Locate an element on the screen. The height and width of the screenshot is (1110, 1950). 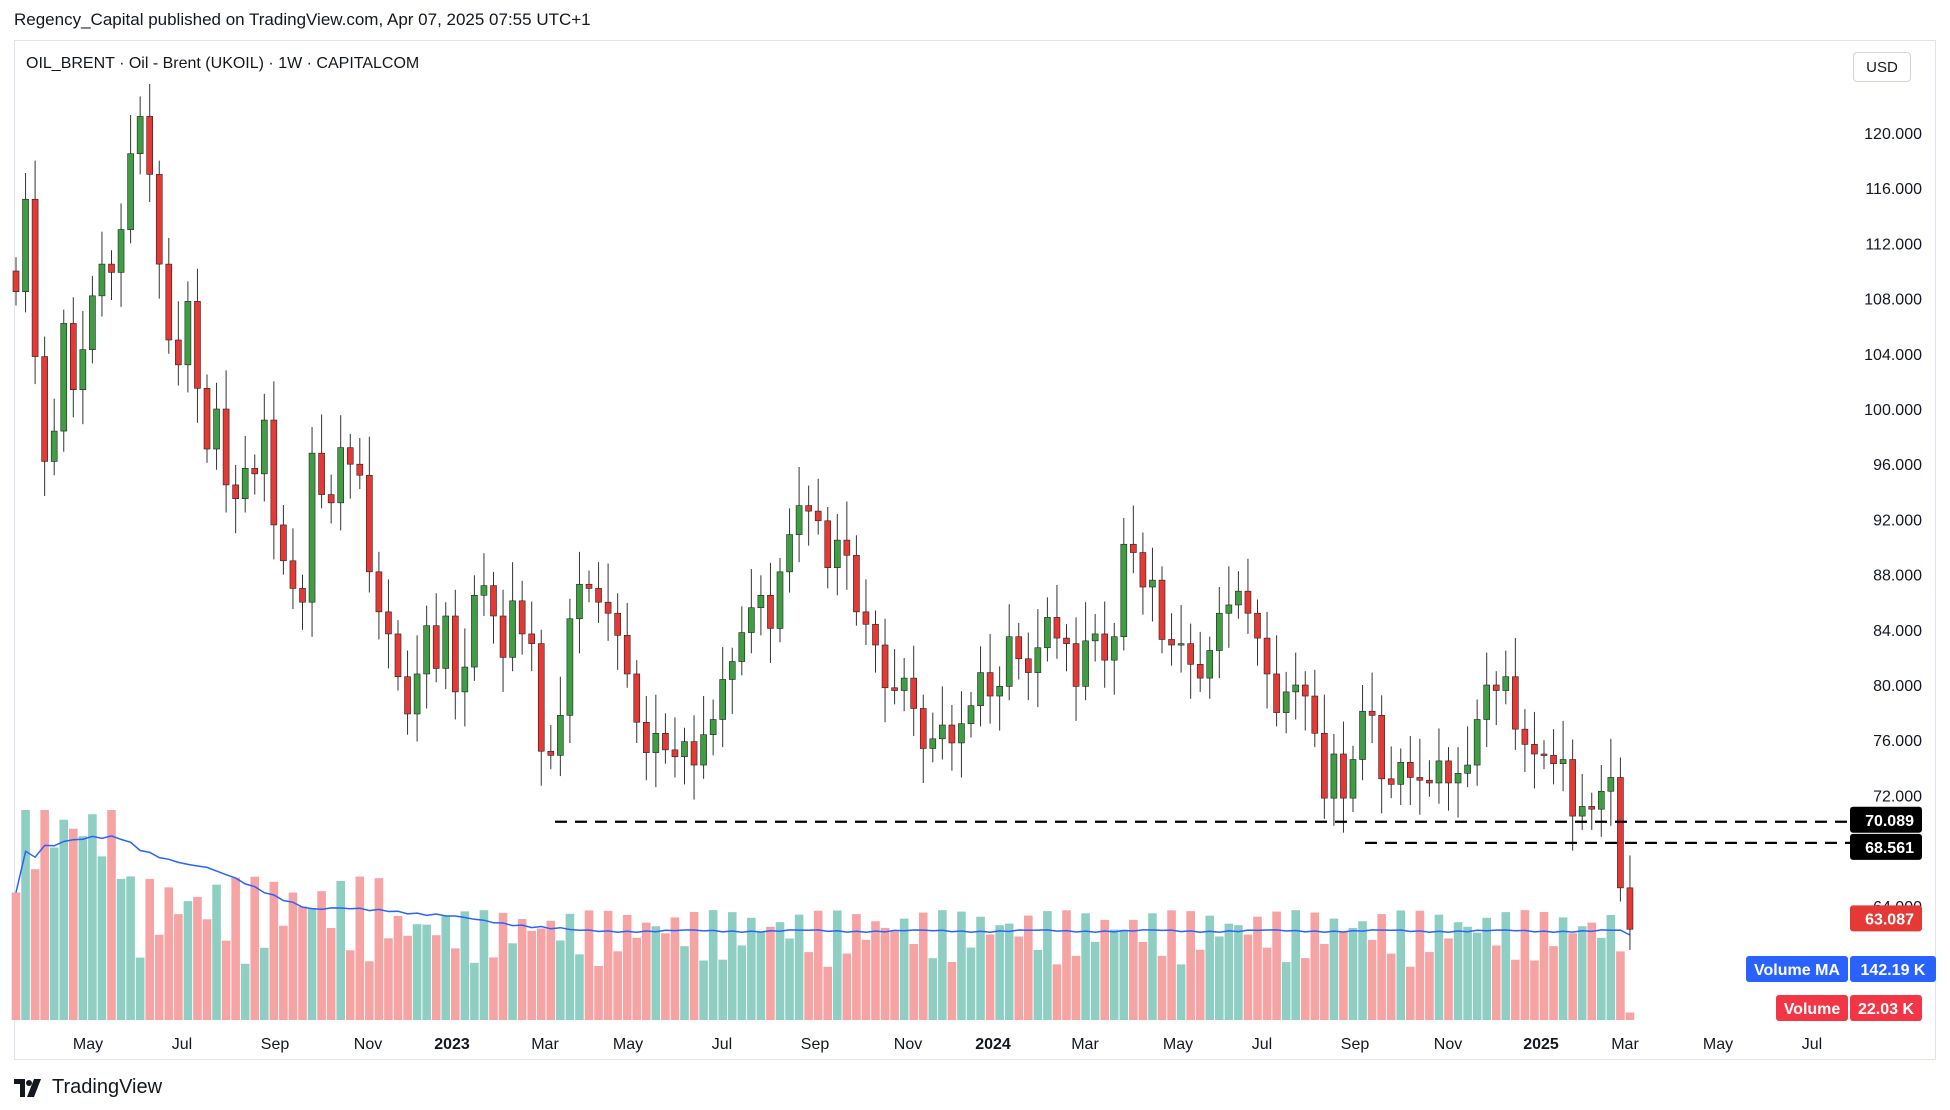
volume-value: 142.19 K is located at coordinates (1893, 970).